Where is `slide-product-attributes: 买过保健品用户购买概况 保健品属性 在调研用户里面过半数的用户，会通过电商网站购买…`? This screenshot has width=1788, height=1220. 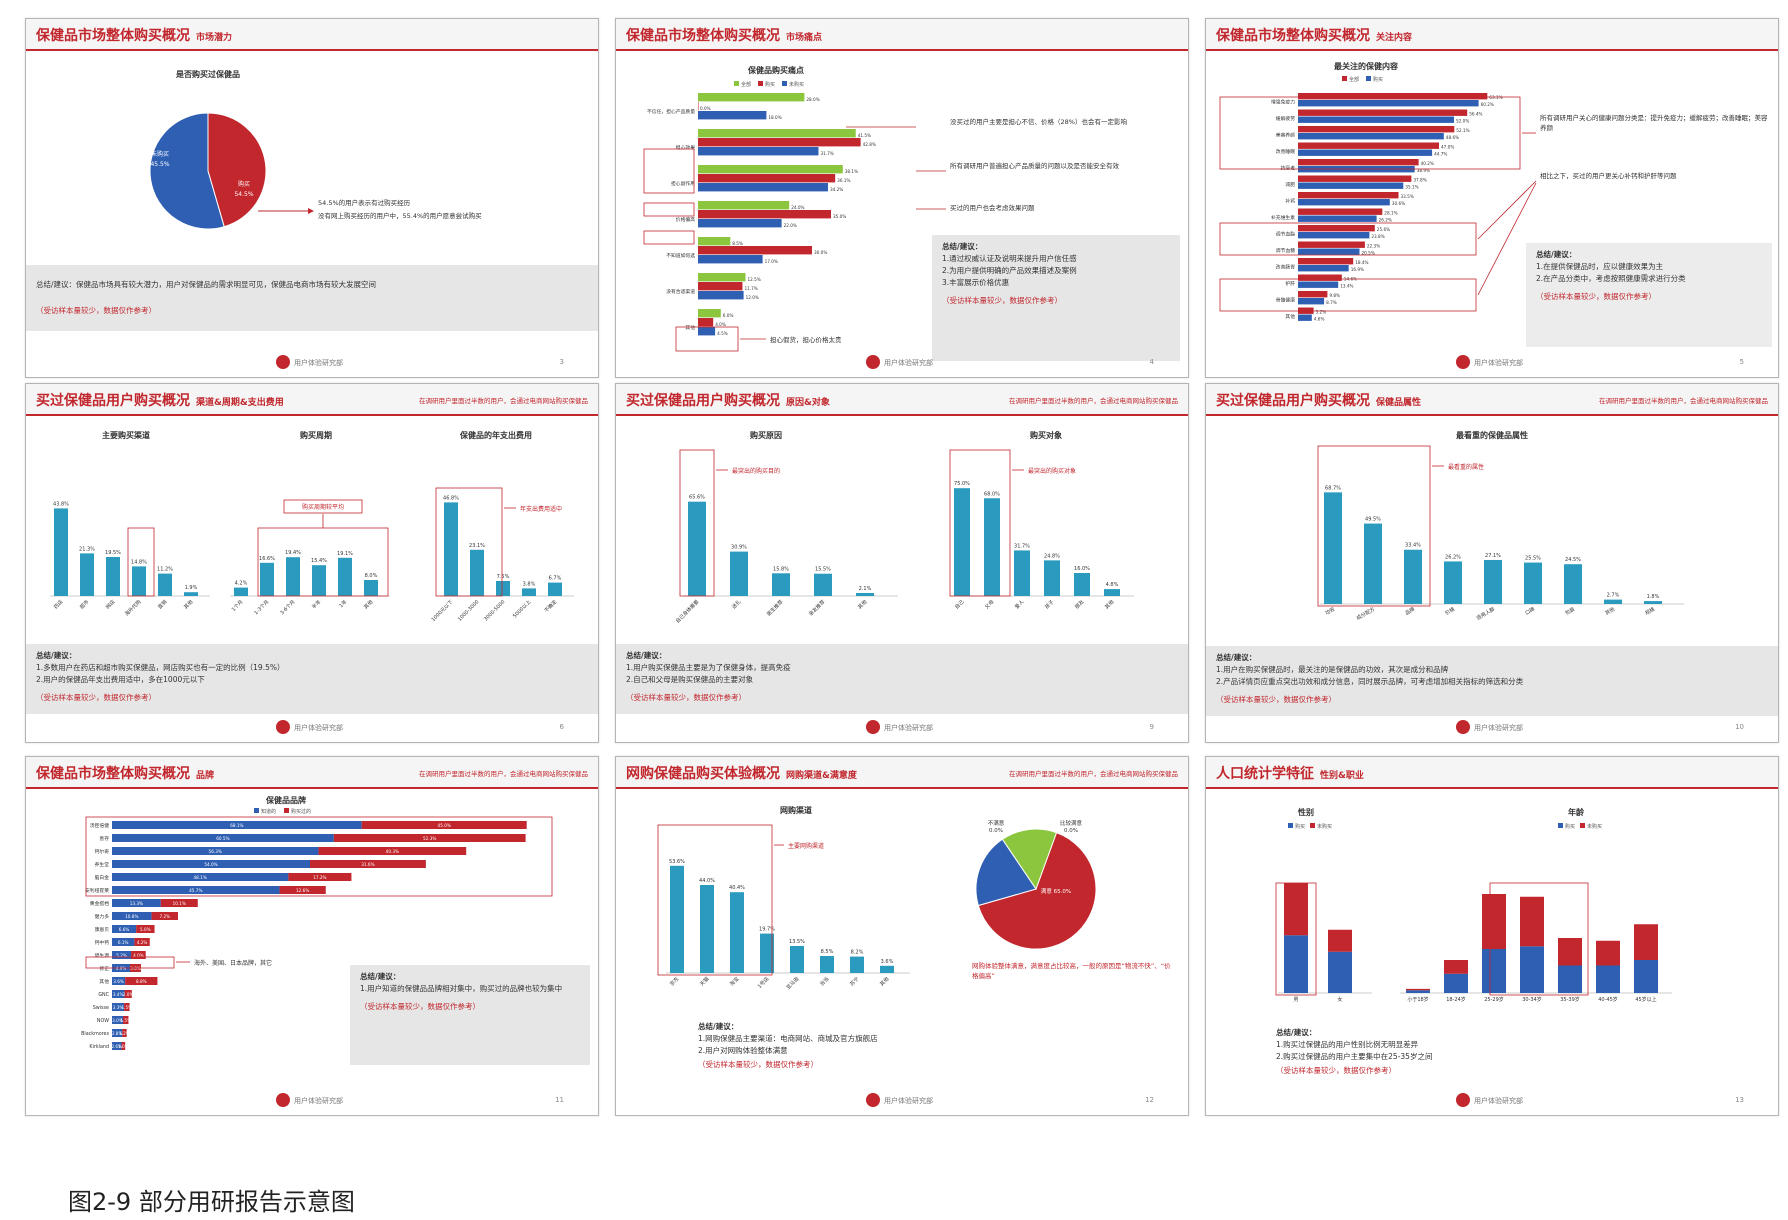 slide-product-attributes: 买过保健品用户购买概况 保健品属性 在调研用户里面过半数的用户，会通过电商网站购买… is located at coordinates (1492, 563).